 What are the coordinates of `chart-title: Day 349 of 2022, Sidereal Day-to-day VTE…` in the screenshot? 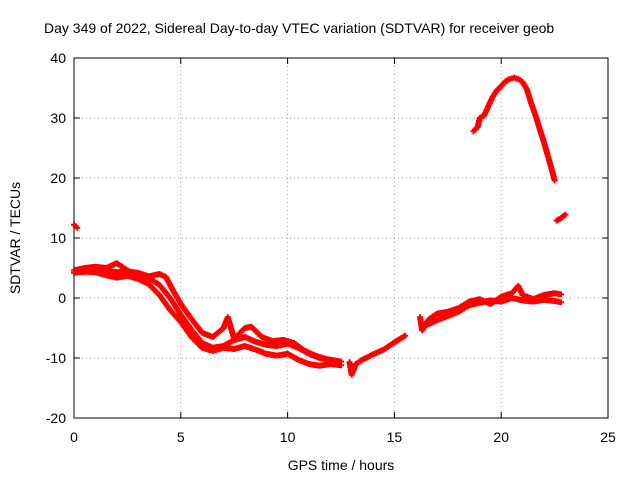 It's located at (299, 28).